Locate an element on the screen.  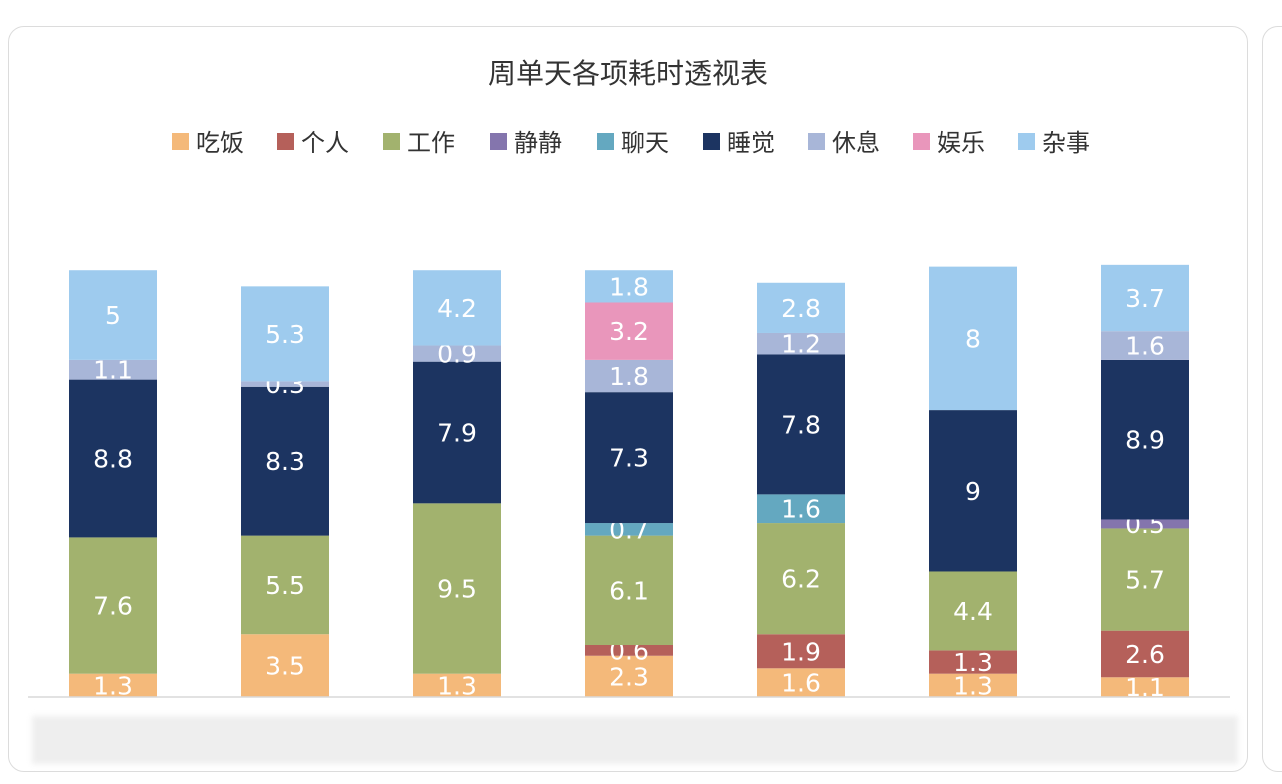
data-label-c4-s6: 7.3 is located at coordinates (629, 458).